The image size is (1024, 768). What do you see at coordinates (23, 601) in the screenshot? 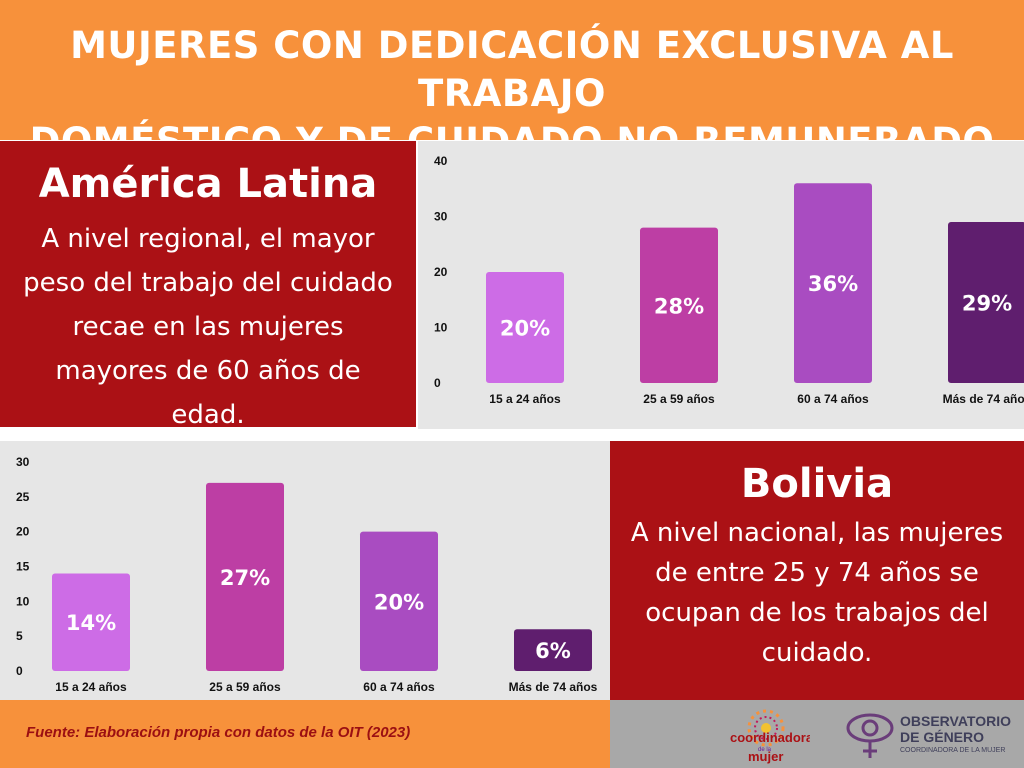
I see `y-tick-label-2: 10` at bounding box center [23, 601].